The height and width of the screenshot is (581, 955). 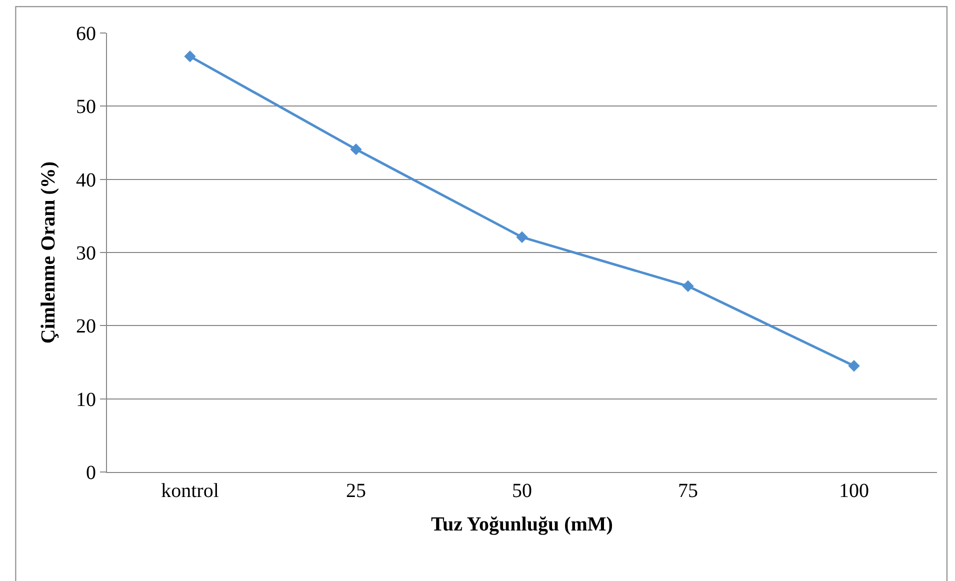 I want to click on y-tick-label: 50, so click(x=86, y=107).